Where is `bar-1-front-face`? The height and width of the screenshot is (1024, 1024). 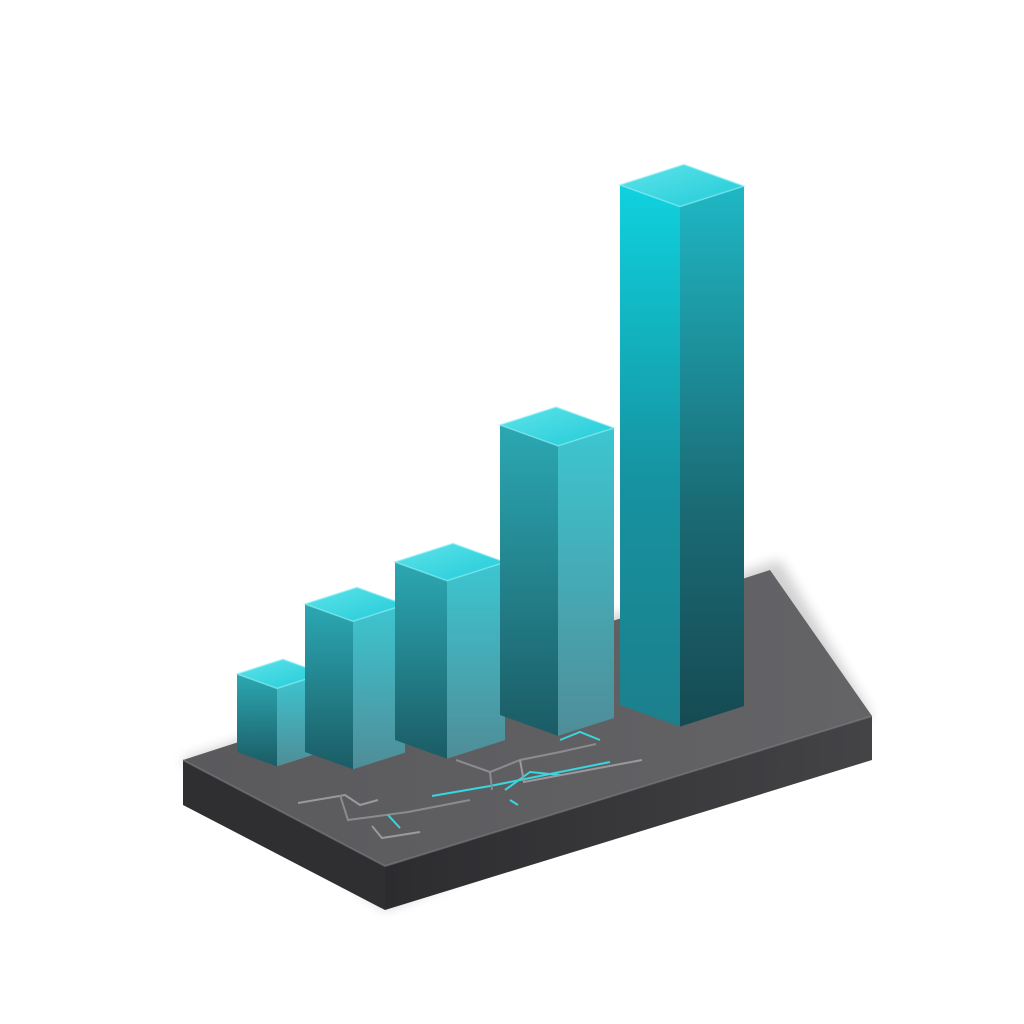 bar-1-front-face is located at coordinates (257, 720).